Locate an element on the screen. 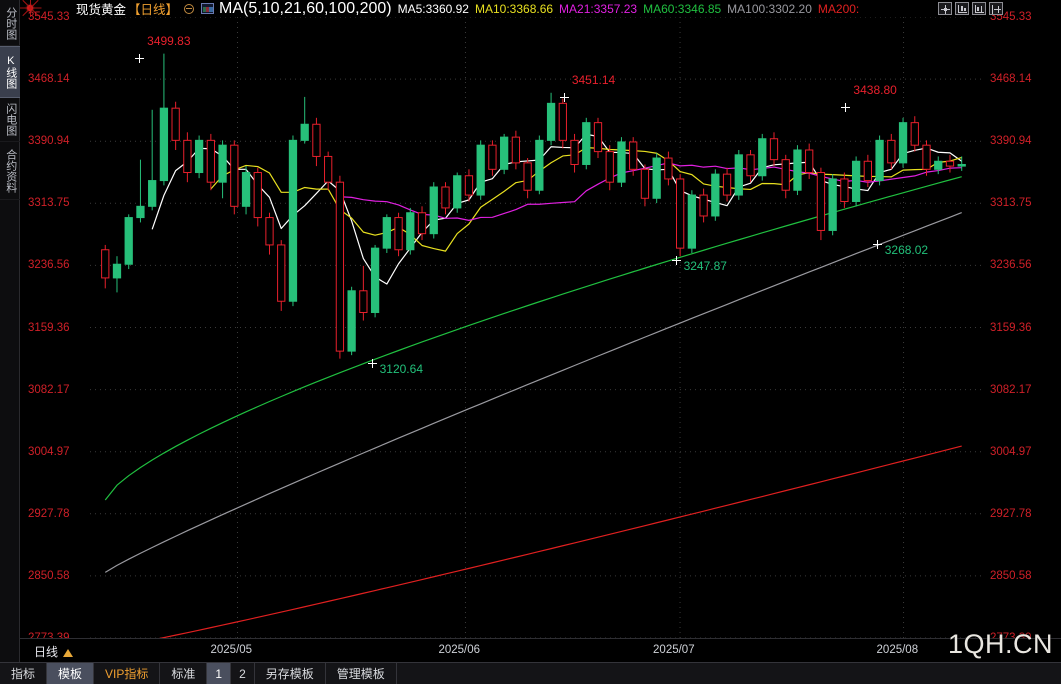 Image resolution: width=1061 pixels, height=684 pixels. toolbar-item-slot-1: 1 is located at coordinates (219, 673).